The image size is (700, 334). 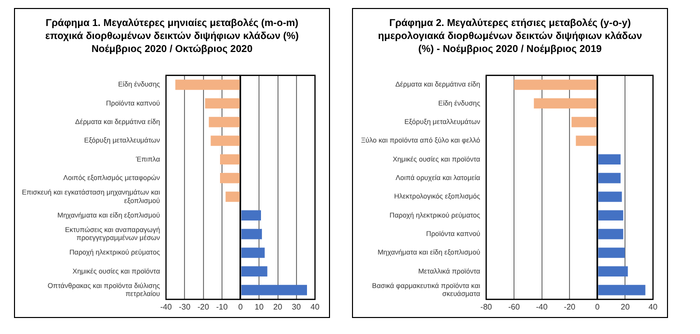 I want to click on x-tick-label: -80, so click(x=486, y=307).